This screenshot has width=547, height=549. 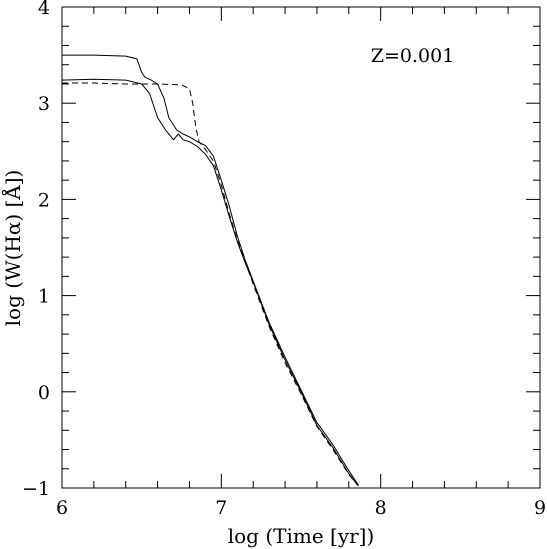 What do you see at coordinates (44, 104) in the screenshot?
I see `y-tick-label: 3` at bounding box center [44, 104].